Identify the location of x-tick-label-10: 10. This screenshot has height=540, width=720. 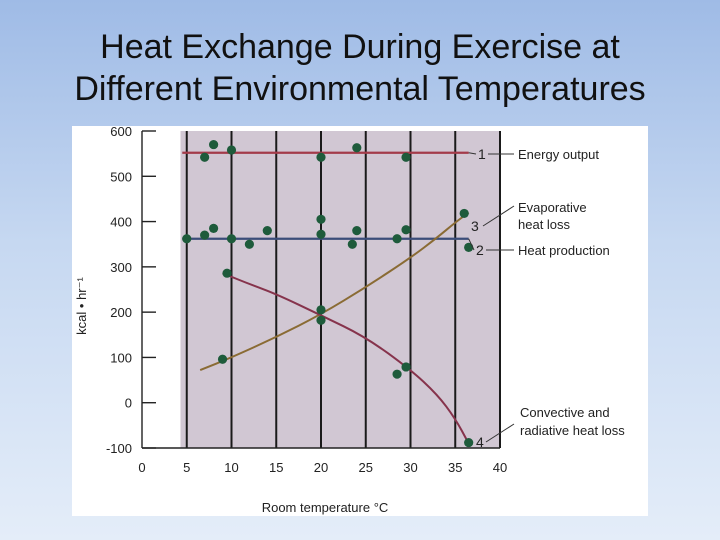
(231, 467).